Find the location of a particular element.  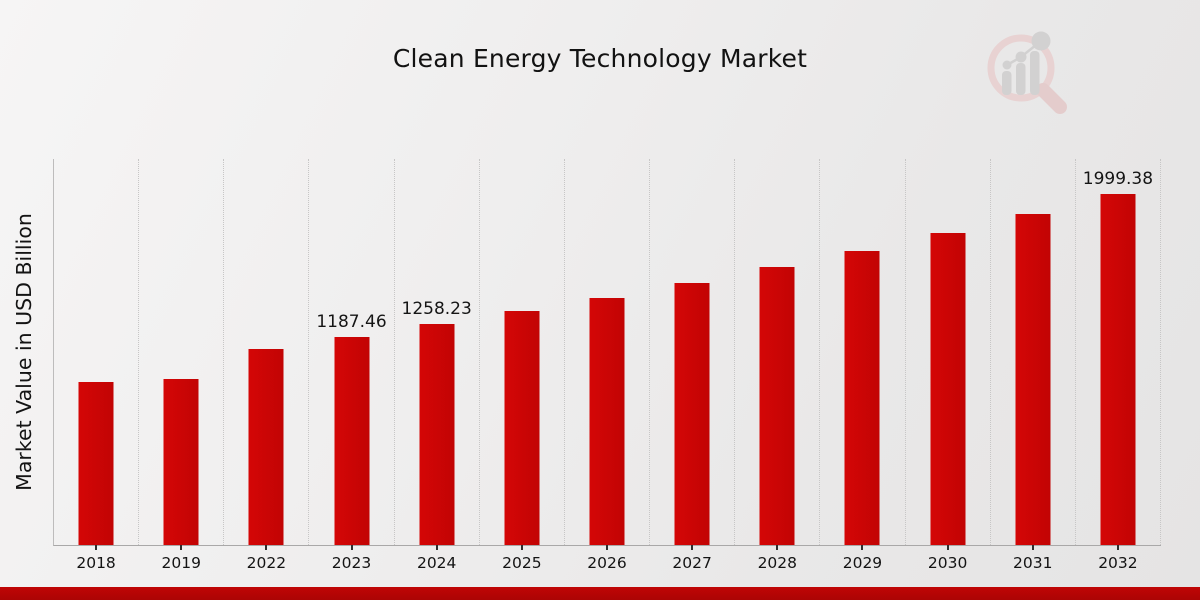

category-slot-2023: 1187.46 2023 is located at coordinates (352, 365).